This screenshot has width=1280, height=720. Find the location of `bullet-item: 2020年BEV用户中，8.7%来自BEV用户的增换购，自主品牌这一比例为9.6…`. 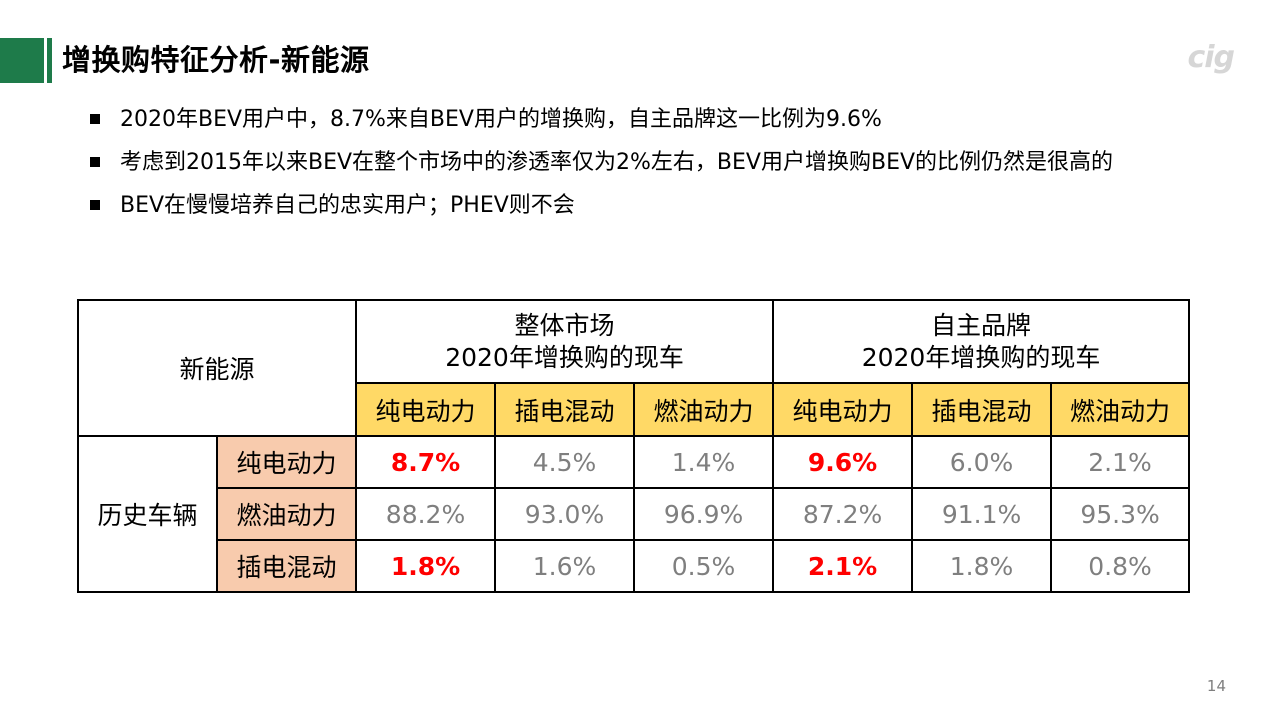

bullet-item: 2020年BEV用户中，8.7%来自BEV用户的增换购，自主品牌这一比例为9.6… is located at coordinates (601, 121).